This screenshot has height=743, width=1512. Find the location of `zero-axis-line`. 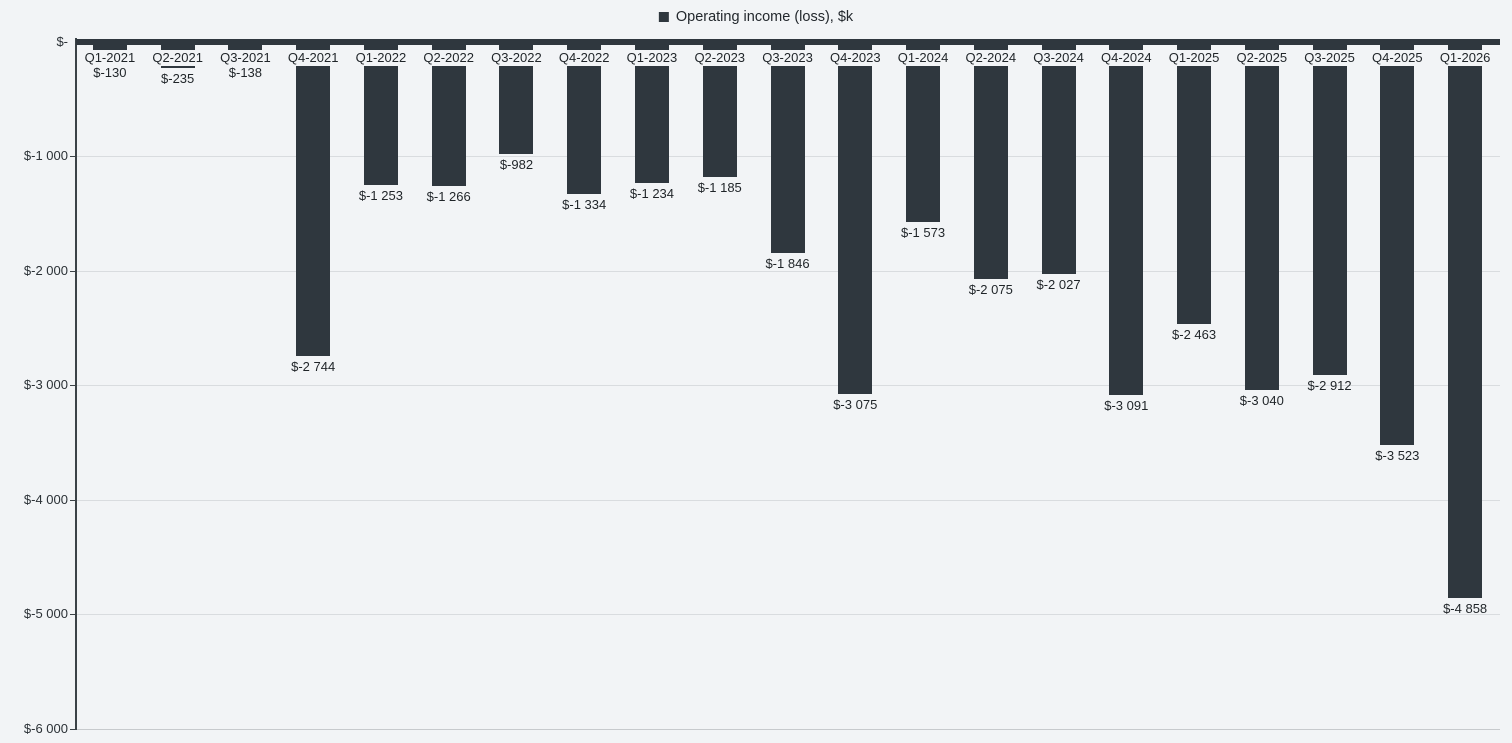

zero-axis-line is located at coordinates (788, 42).